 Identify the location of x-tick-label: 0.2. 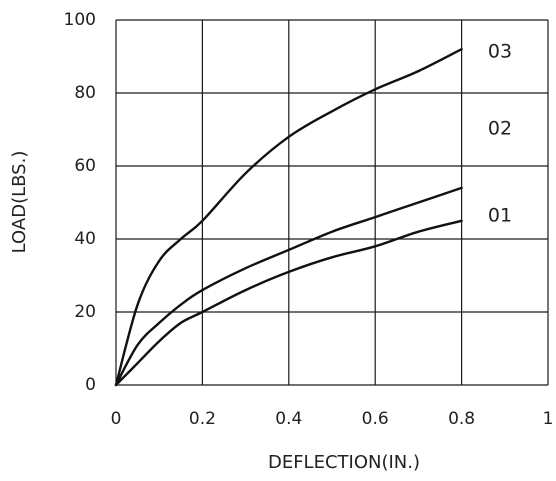
(202, 419).